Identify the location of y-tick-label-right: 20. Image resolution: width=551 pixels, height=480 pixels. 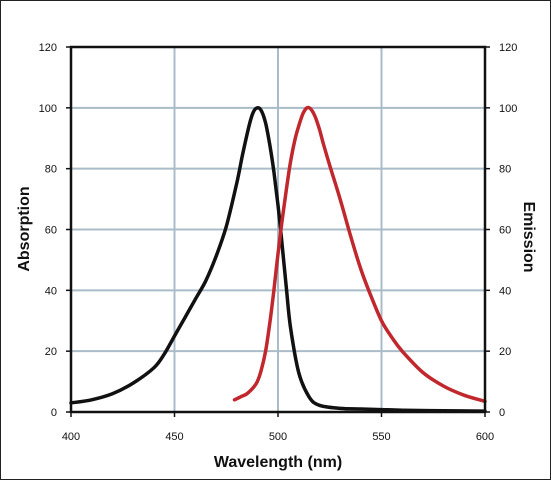
(505, 352).